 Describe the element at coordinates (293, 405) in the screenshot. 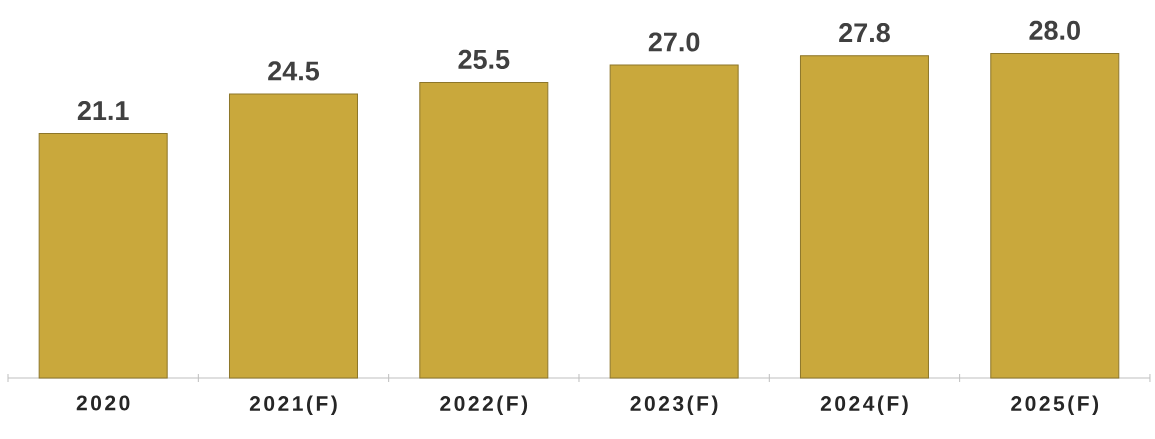

I see `x-tick-label: 2021(F)` at that location.